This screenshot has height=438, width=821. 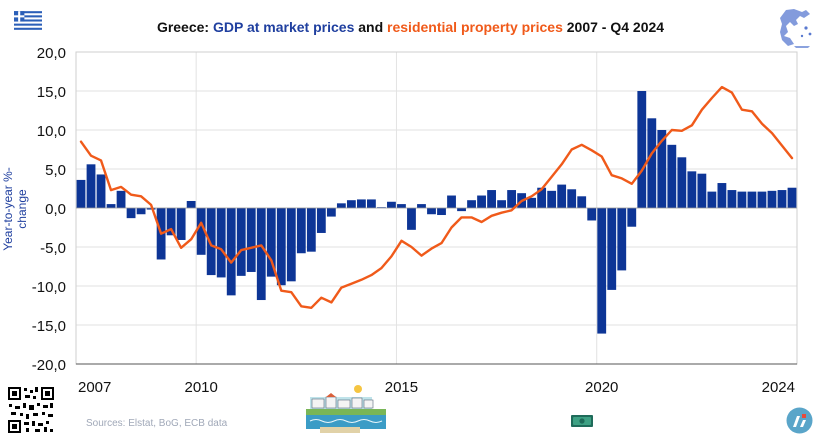 I want to click on x-tick-label: 2007, so click(x=94, y=387).